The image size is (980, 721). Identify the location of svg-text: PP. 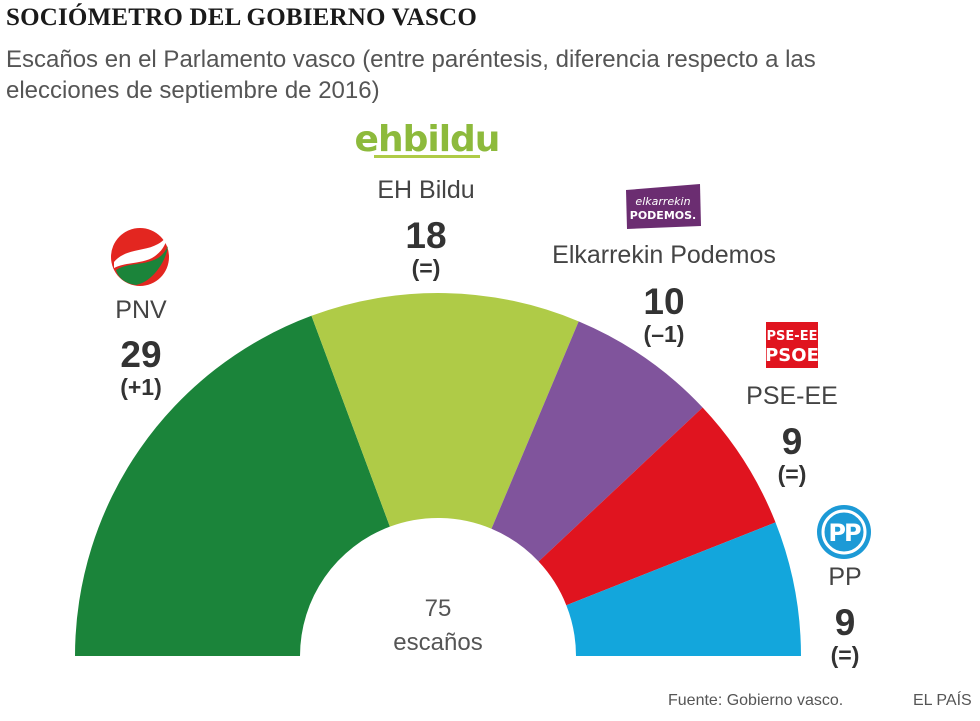
(844, 533).